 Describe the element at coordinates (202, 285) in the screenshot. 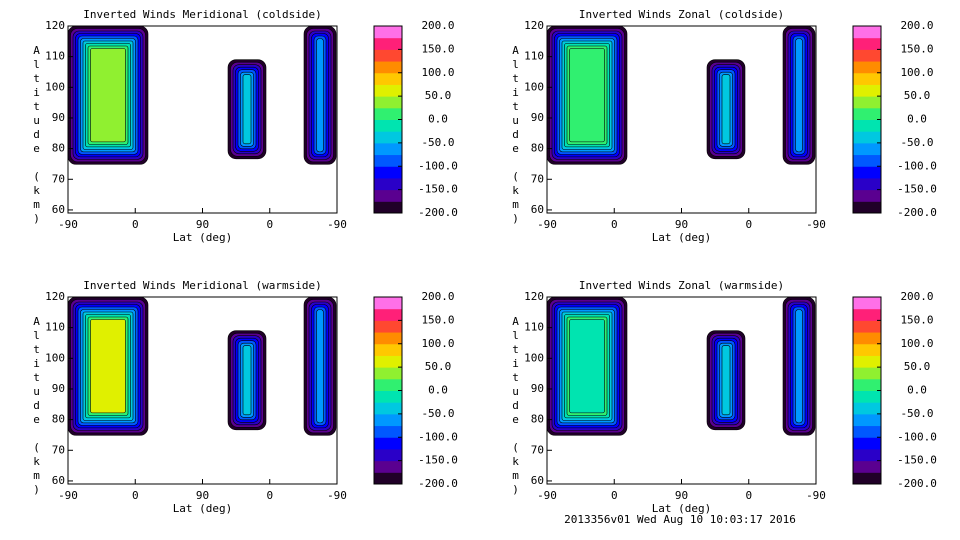

I see `chart-title: Inverted Winds Meridional (warmside)` at that location.